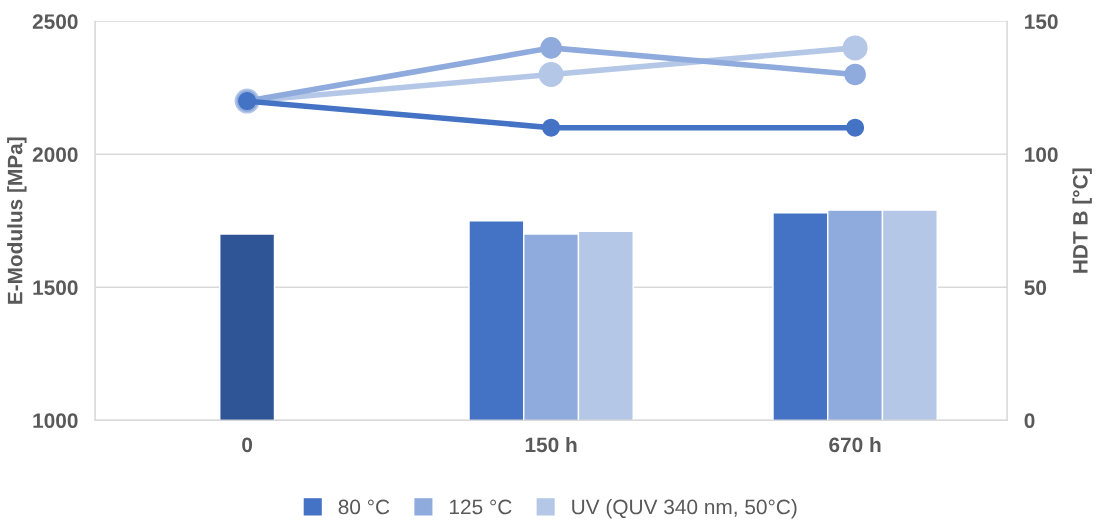  What do you see at coordinates (55, 288) in the screenshot?
I see `y-tick-label: 1500` at bounding box center [55, 288].